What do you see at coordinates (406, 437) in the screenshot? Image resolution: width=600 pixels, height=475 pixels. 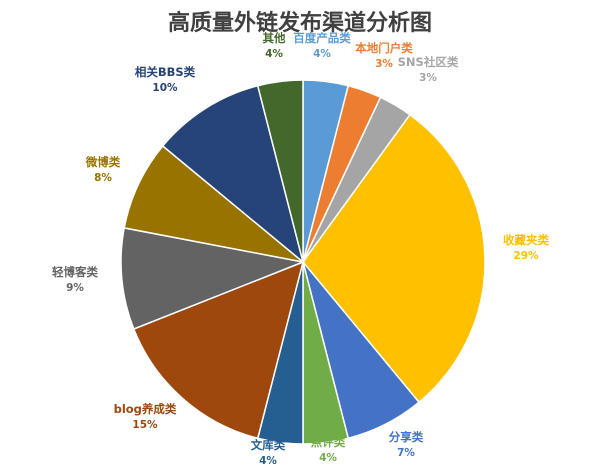 I see `slice-label-5: 分享类` at bounding box center [406, 437].